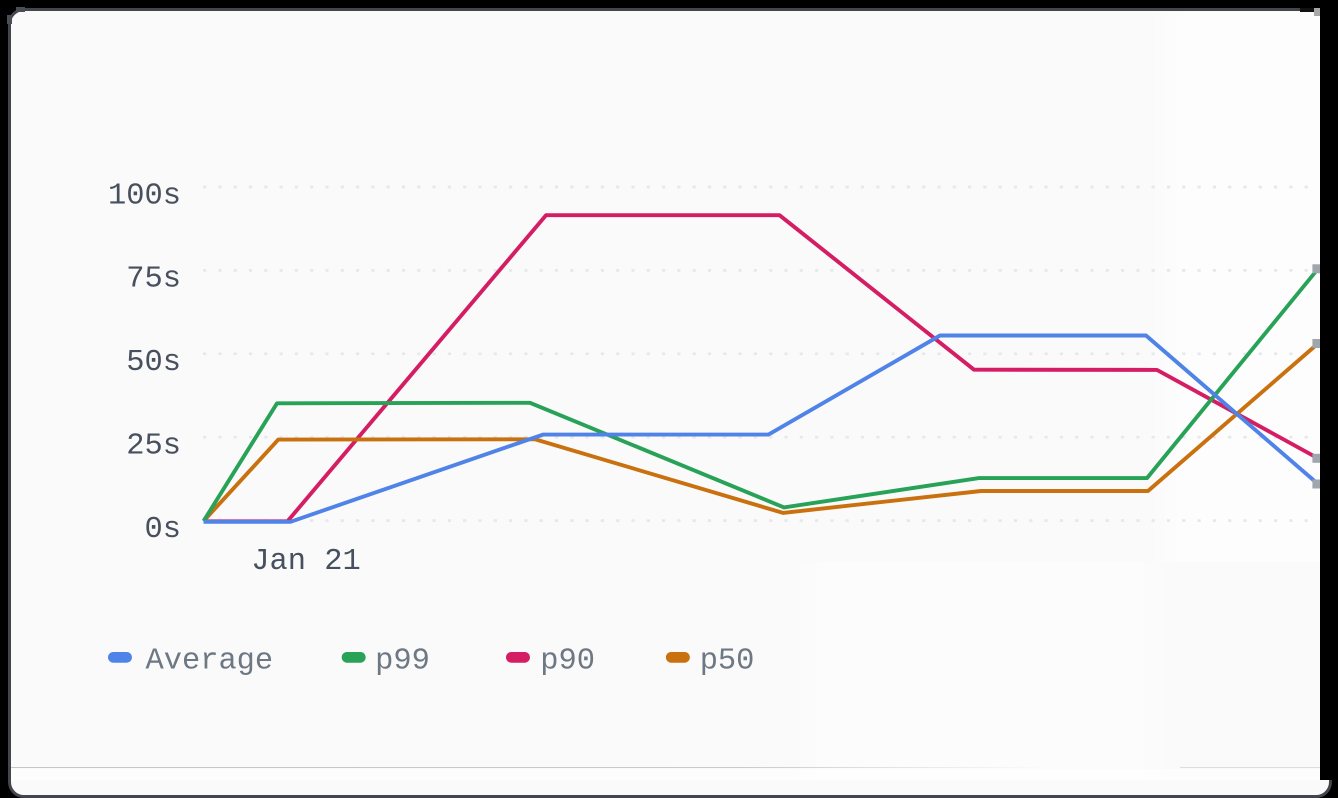 This screenshot has width=1338, height=798. Describe the element at coordinates (153, 363) in the screenshot. I see `svg-text: 50s` at that location.